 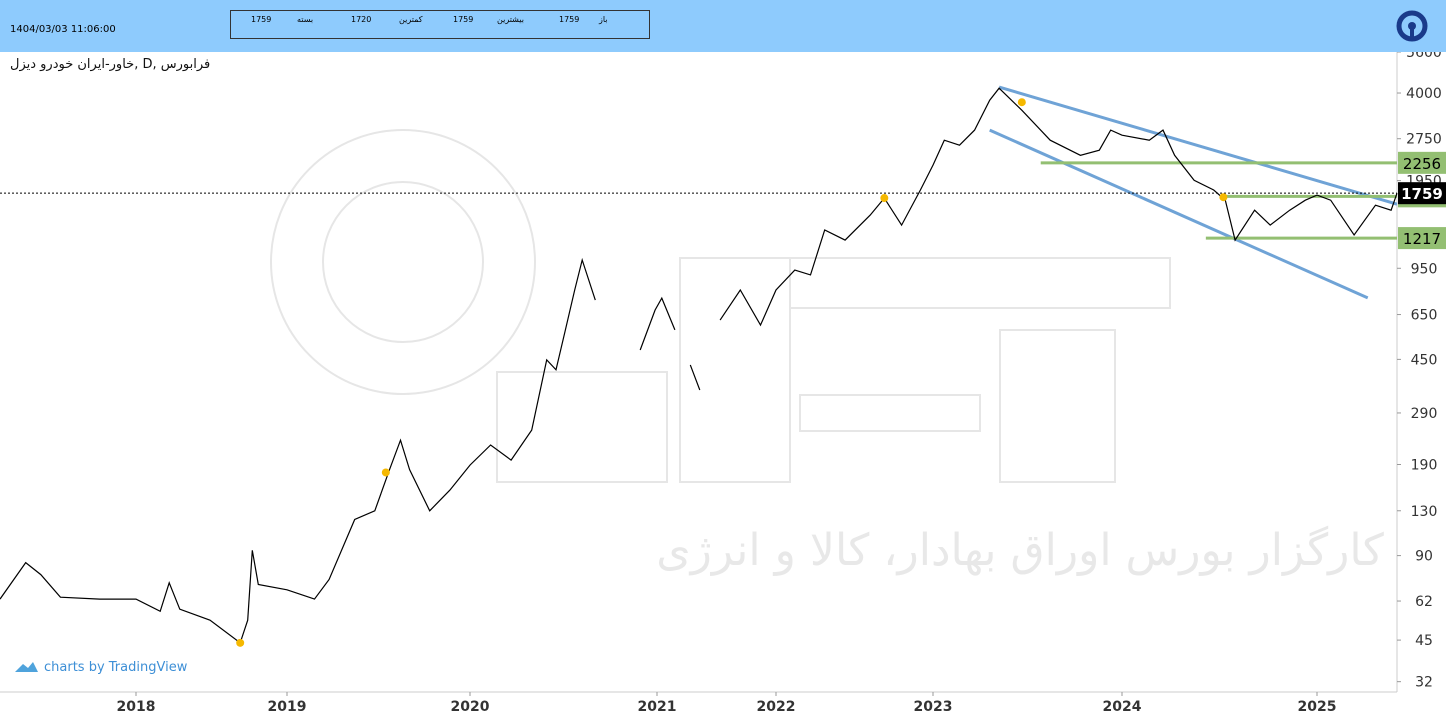 I want to click on y-tick-label: 45, so click(x=1424, y=641).